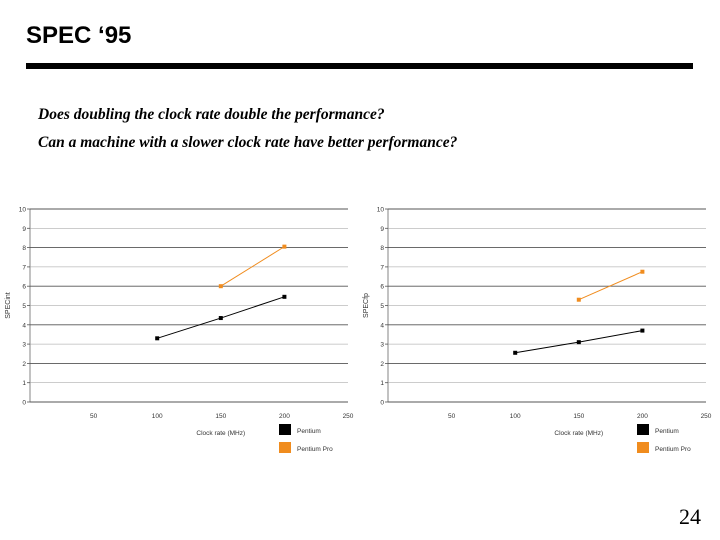  I want to click on title-rule, so click(359, 66).